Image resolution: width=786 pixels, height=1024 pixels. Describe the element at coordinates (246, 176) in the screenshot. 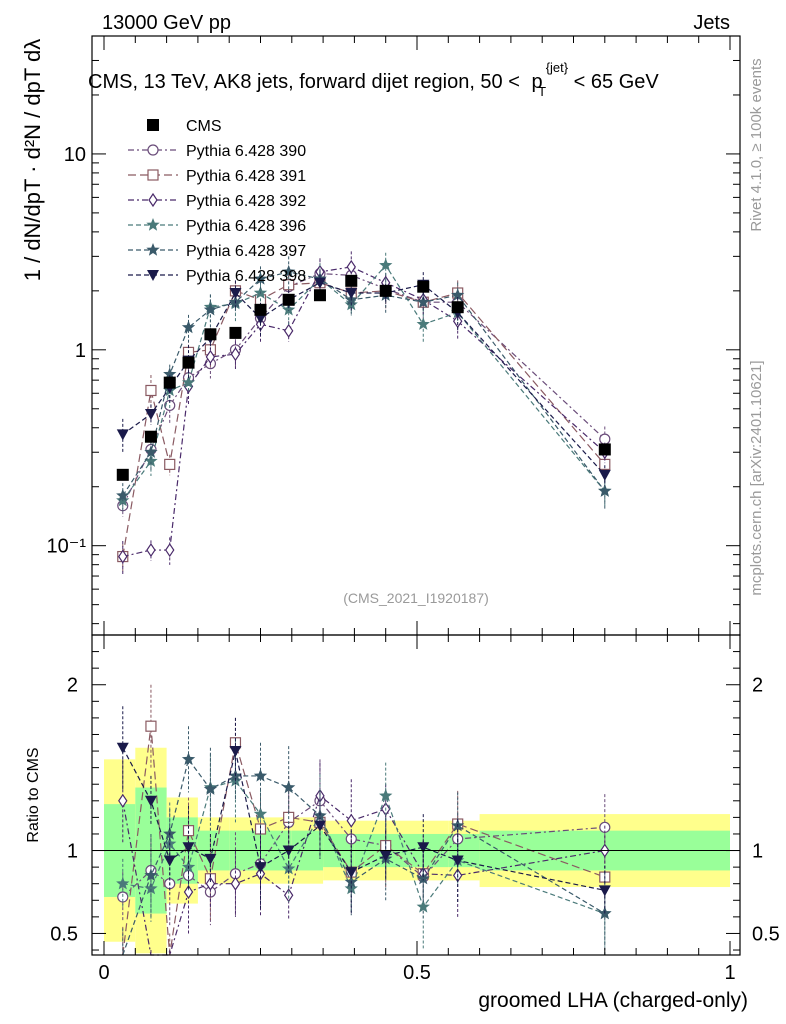

I see `legend-label: Pythia 6.428 391` at that location.